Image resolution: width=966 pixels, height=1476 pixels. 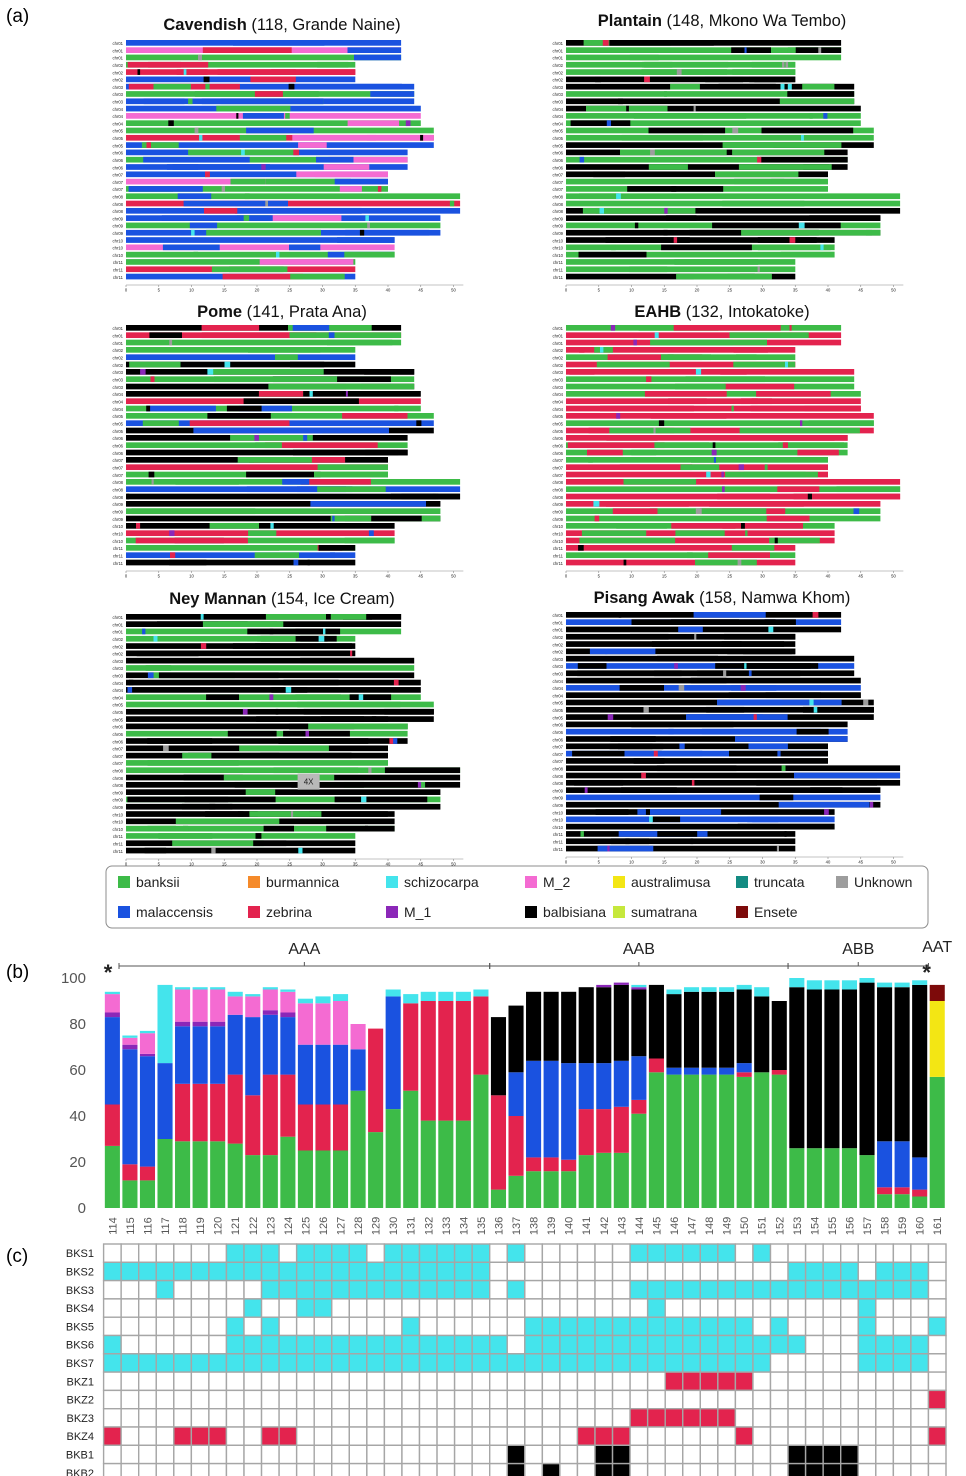 What do you see at coordinates (860, 576) in the screenshot?
I see `karyotype-x-tick-label: 45` at bounding box center [860, 576].